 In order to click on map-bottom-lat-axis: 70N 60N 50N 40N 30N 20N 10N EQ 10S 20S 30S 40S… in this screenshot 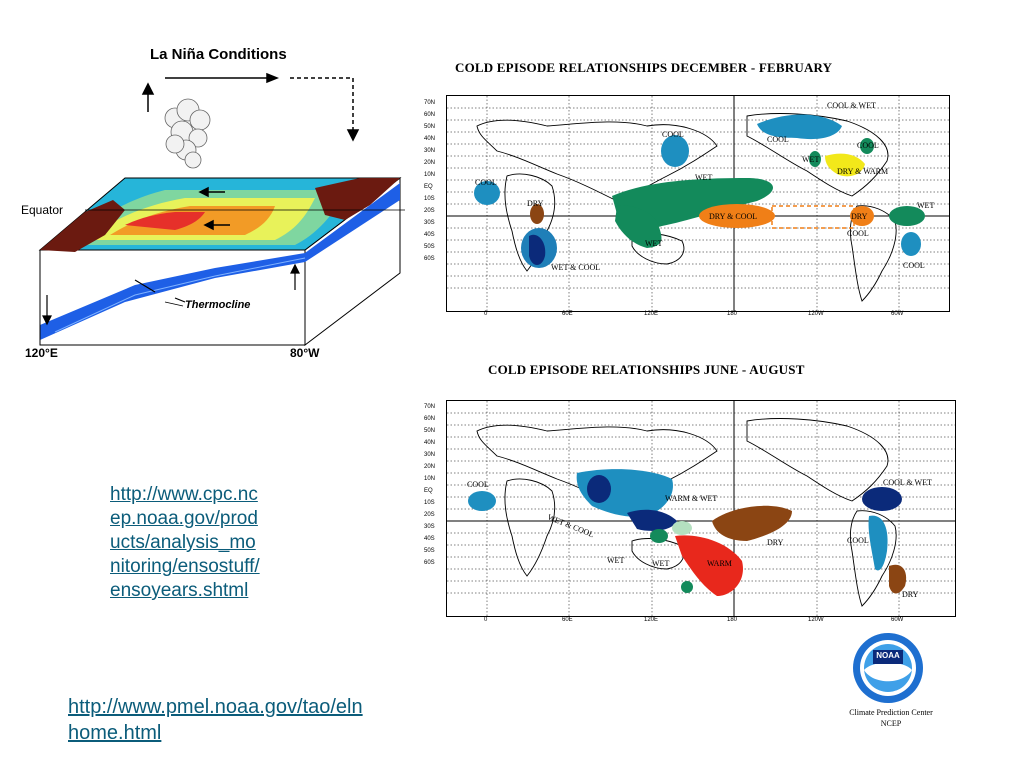, I will do `click(430, 485)`.